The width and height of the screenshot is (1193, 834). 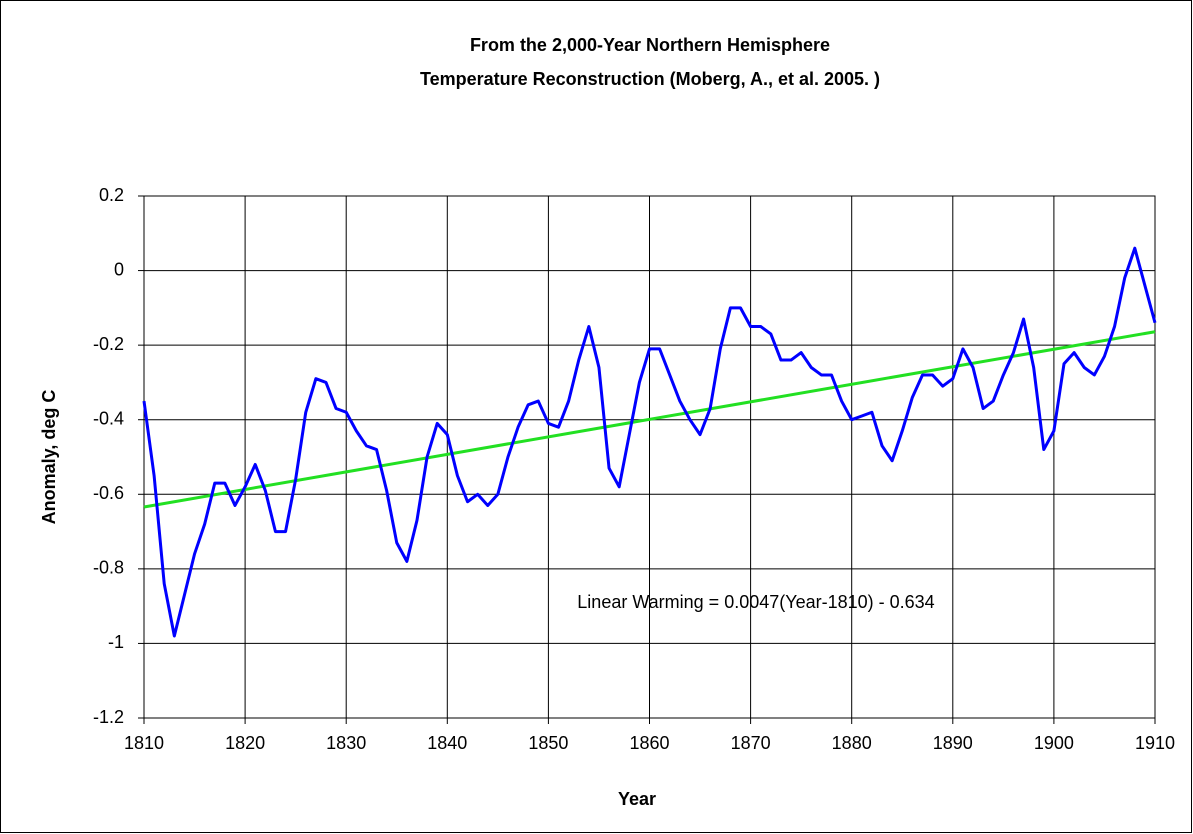 I want to click on x-tick-label: 1860, so click(x=649, y=743).